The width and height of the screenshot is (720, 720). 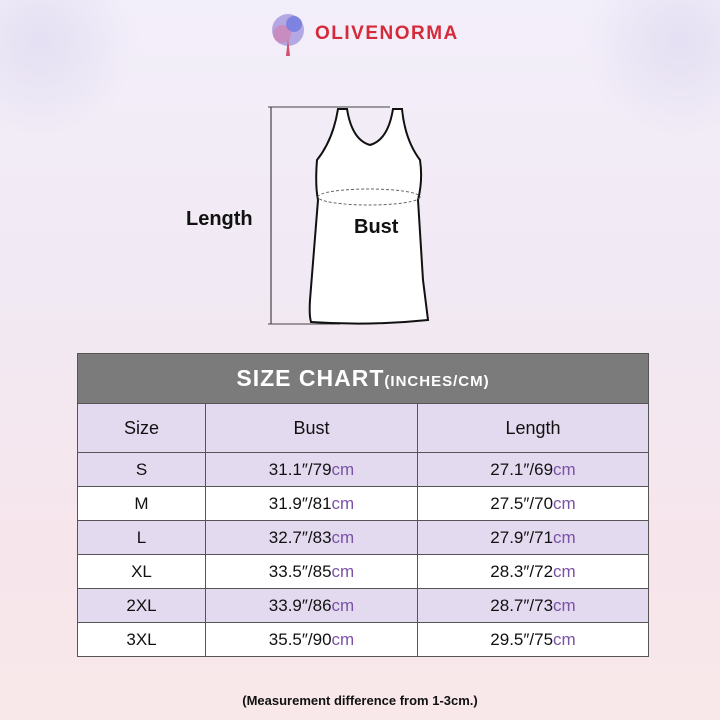 I want to click on size-cell: XL, so click(x=141, y=571).